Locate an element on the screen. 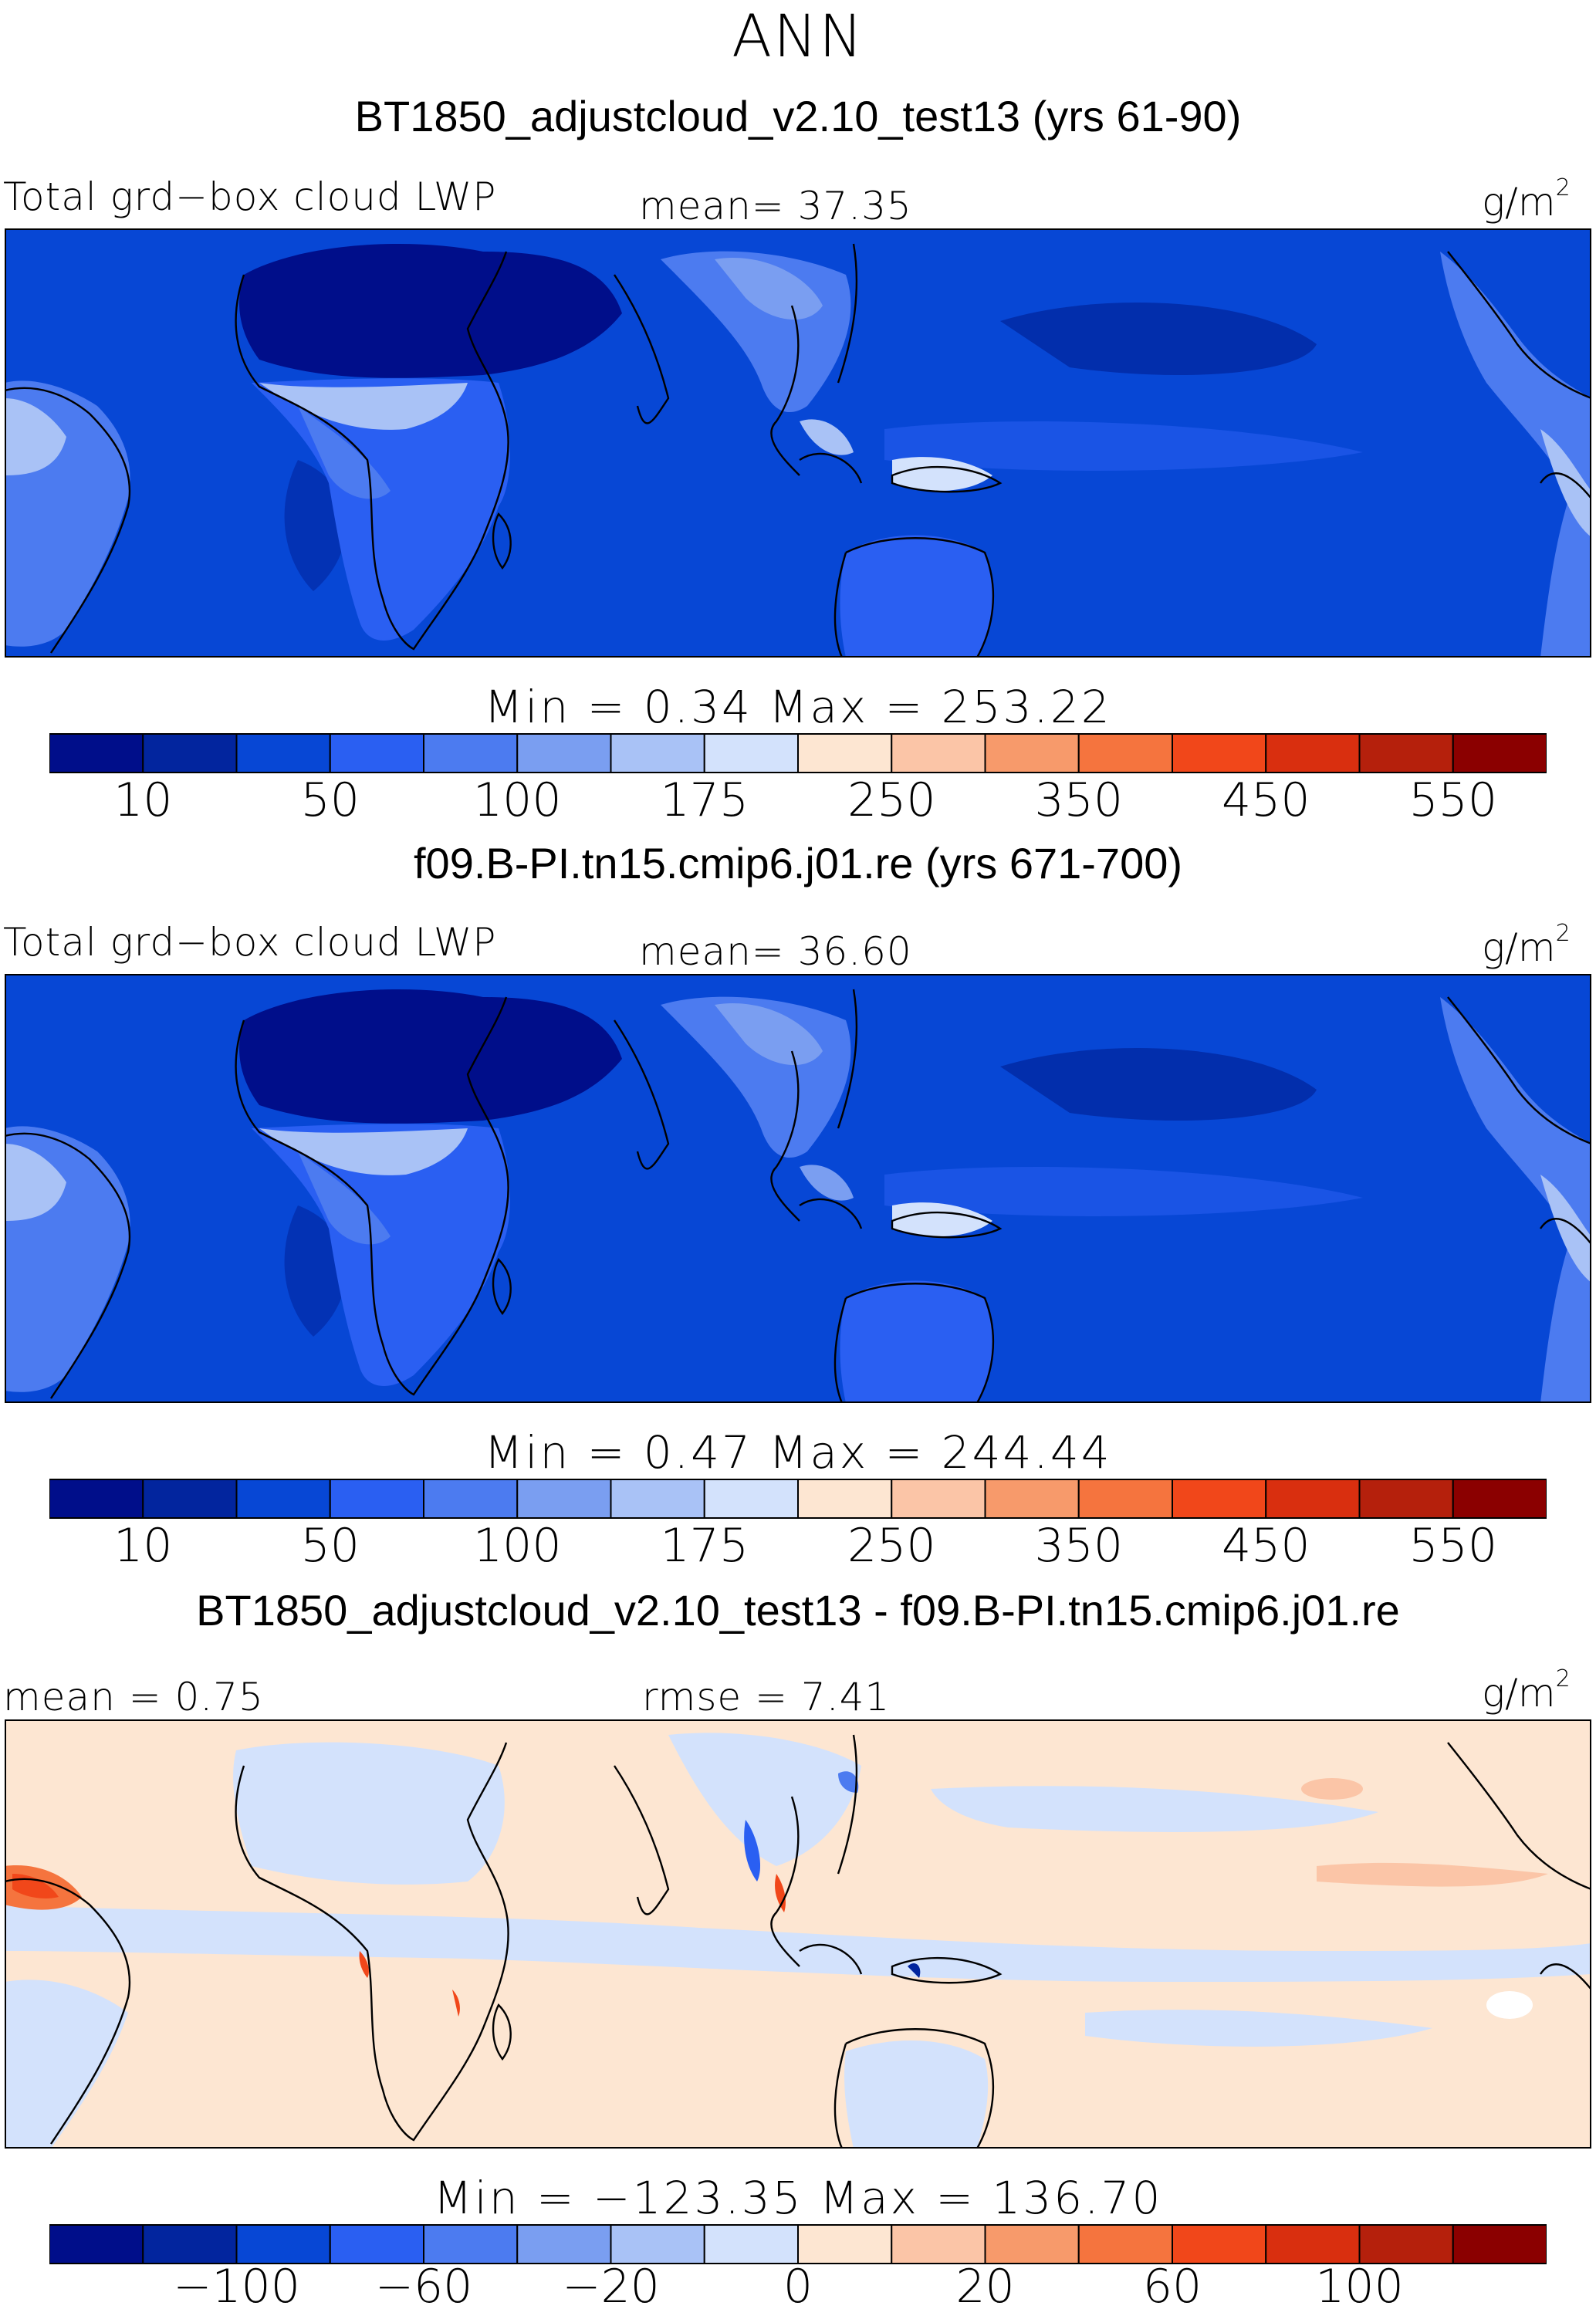 The width and height of the screenshot is (1596, 2316). panel1-center-label: mean= 37.35 is located at coordinates (776, 206).